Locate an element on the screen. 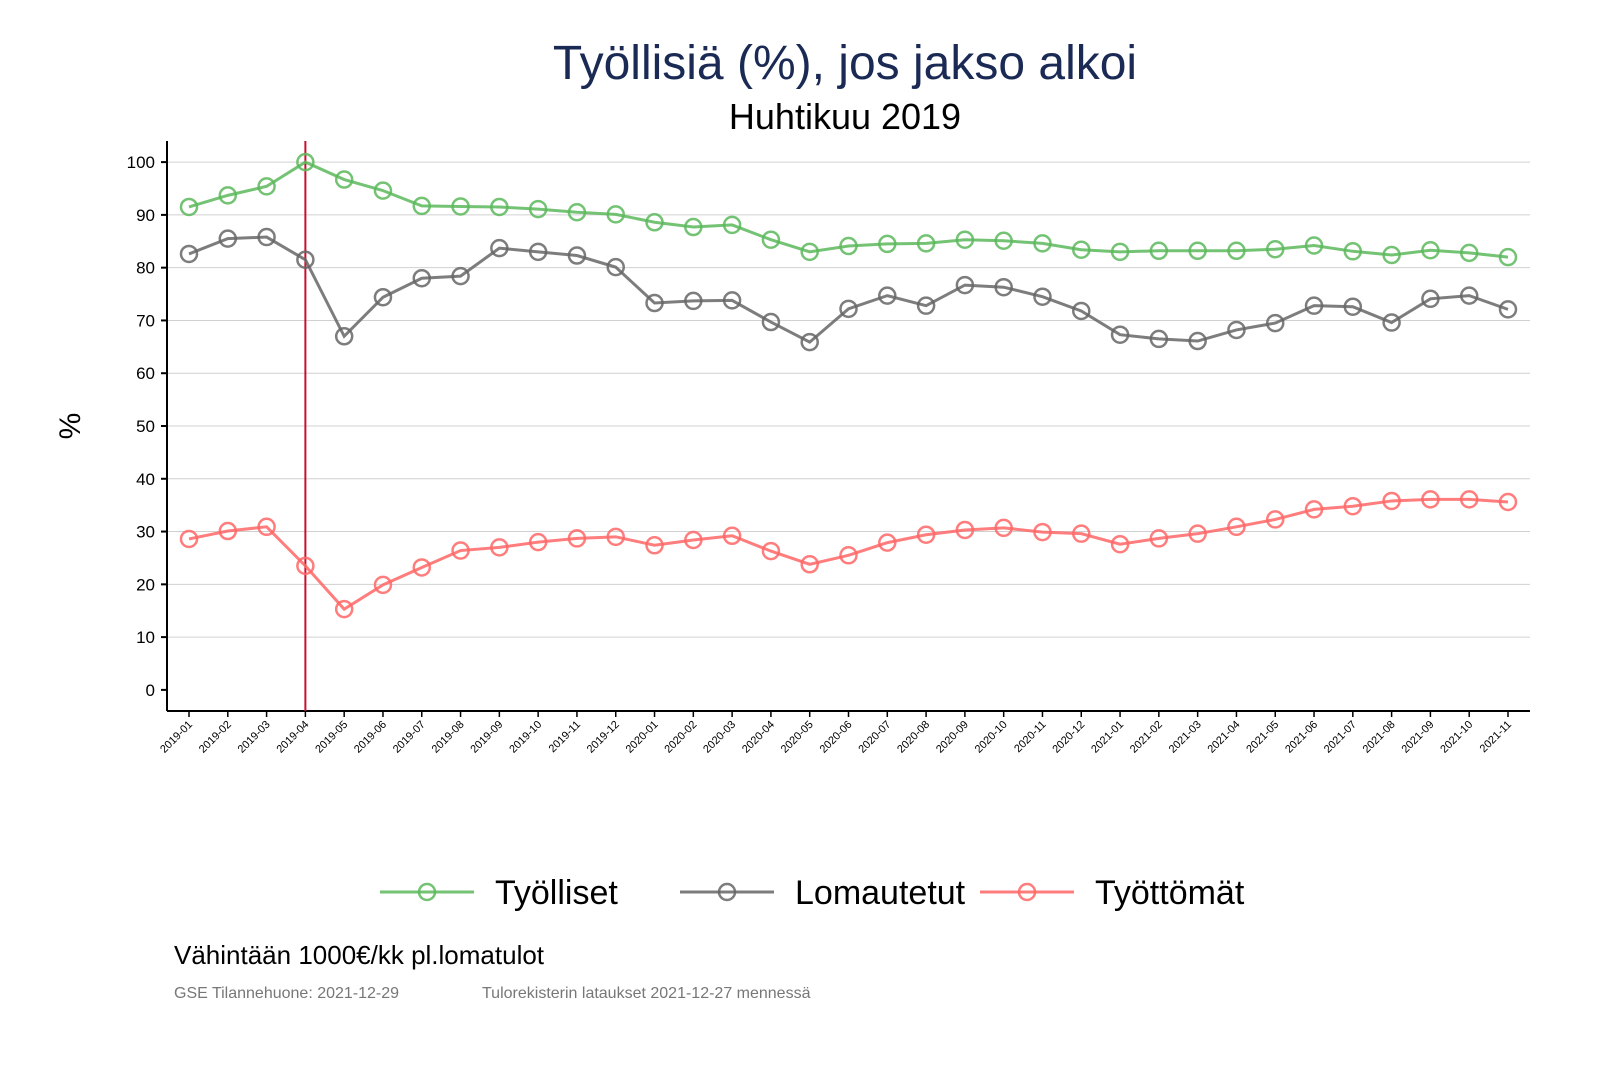  y-tick-label: 90 is located at coordinates (145, 215).